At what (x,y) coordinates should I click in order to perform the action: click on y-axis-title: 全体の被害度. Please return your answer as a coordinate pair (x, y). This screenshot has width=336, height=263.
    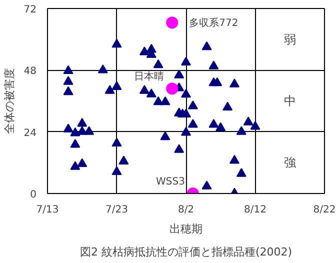
    Looking at the image, I should click on (9, 101).